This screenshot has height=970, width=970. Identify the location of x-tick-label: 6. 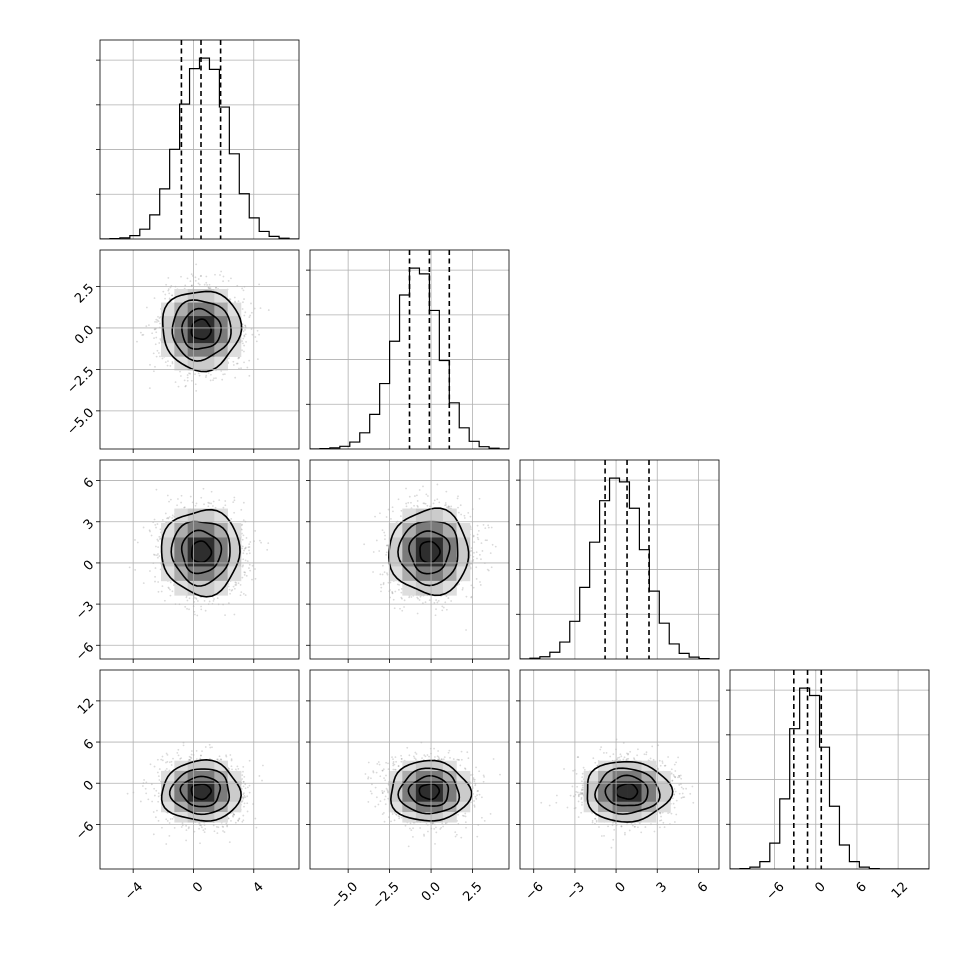
(862, 887).